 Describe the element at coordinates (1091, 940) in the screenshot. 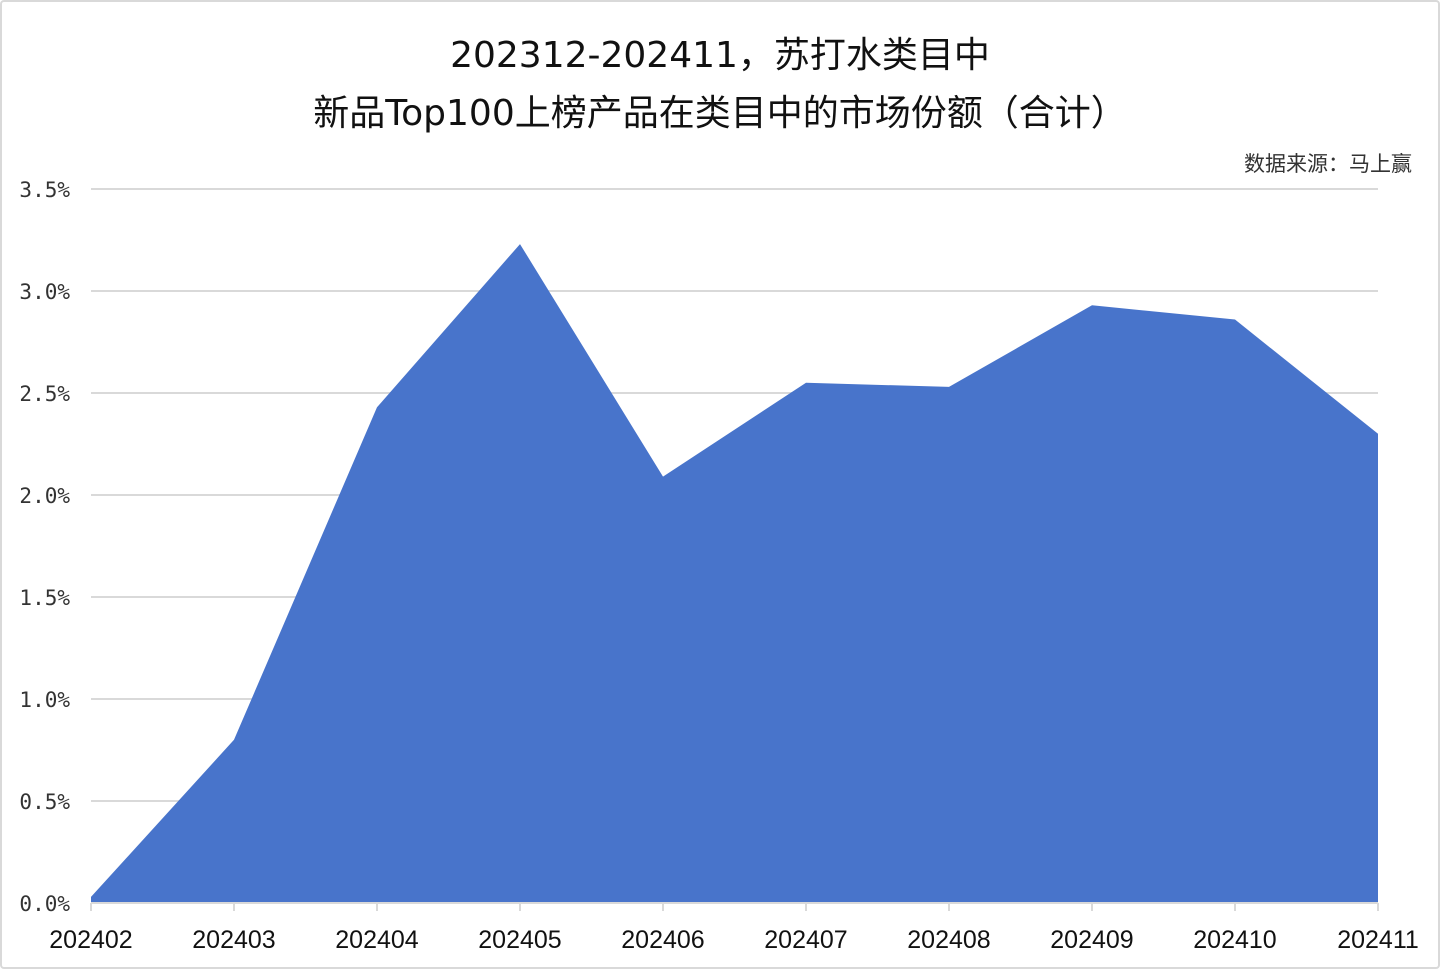

I see `x-tick-label: 202409` at that location.